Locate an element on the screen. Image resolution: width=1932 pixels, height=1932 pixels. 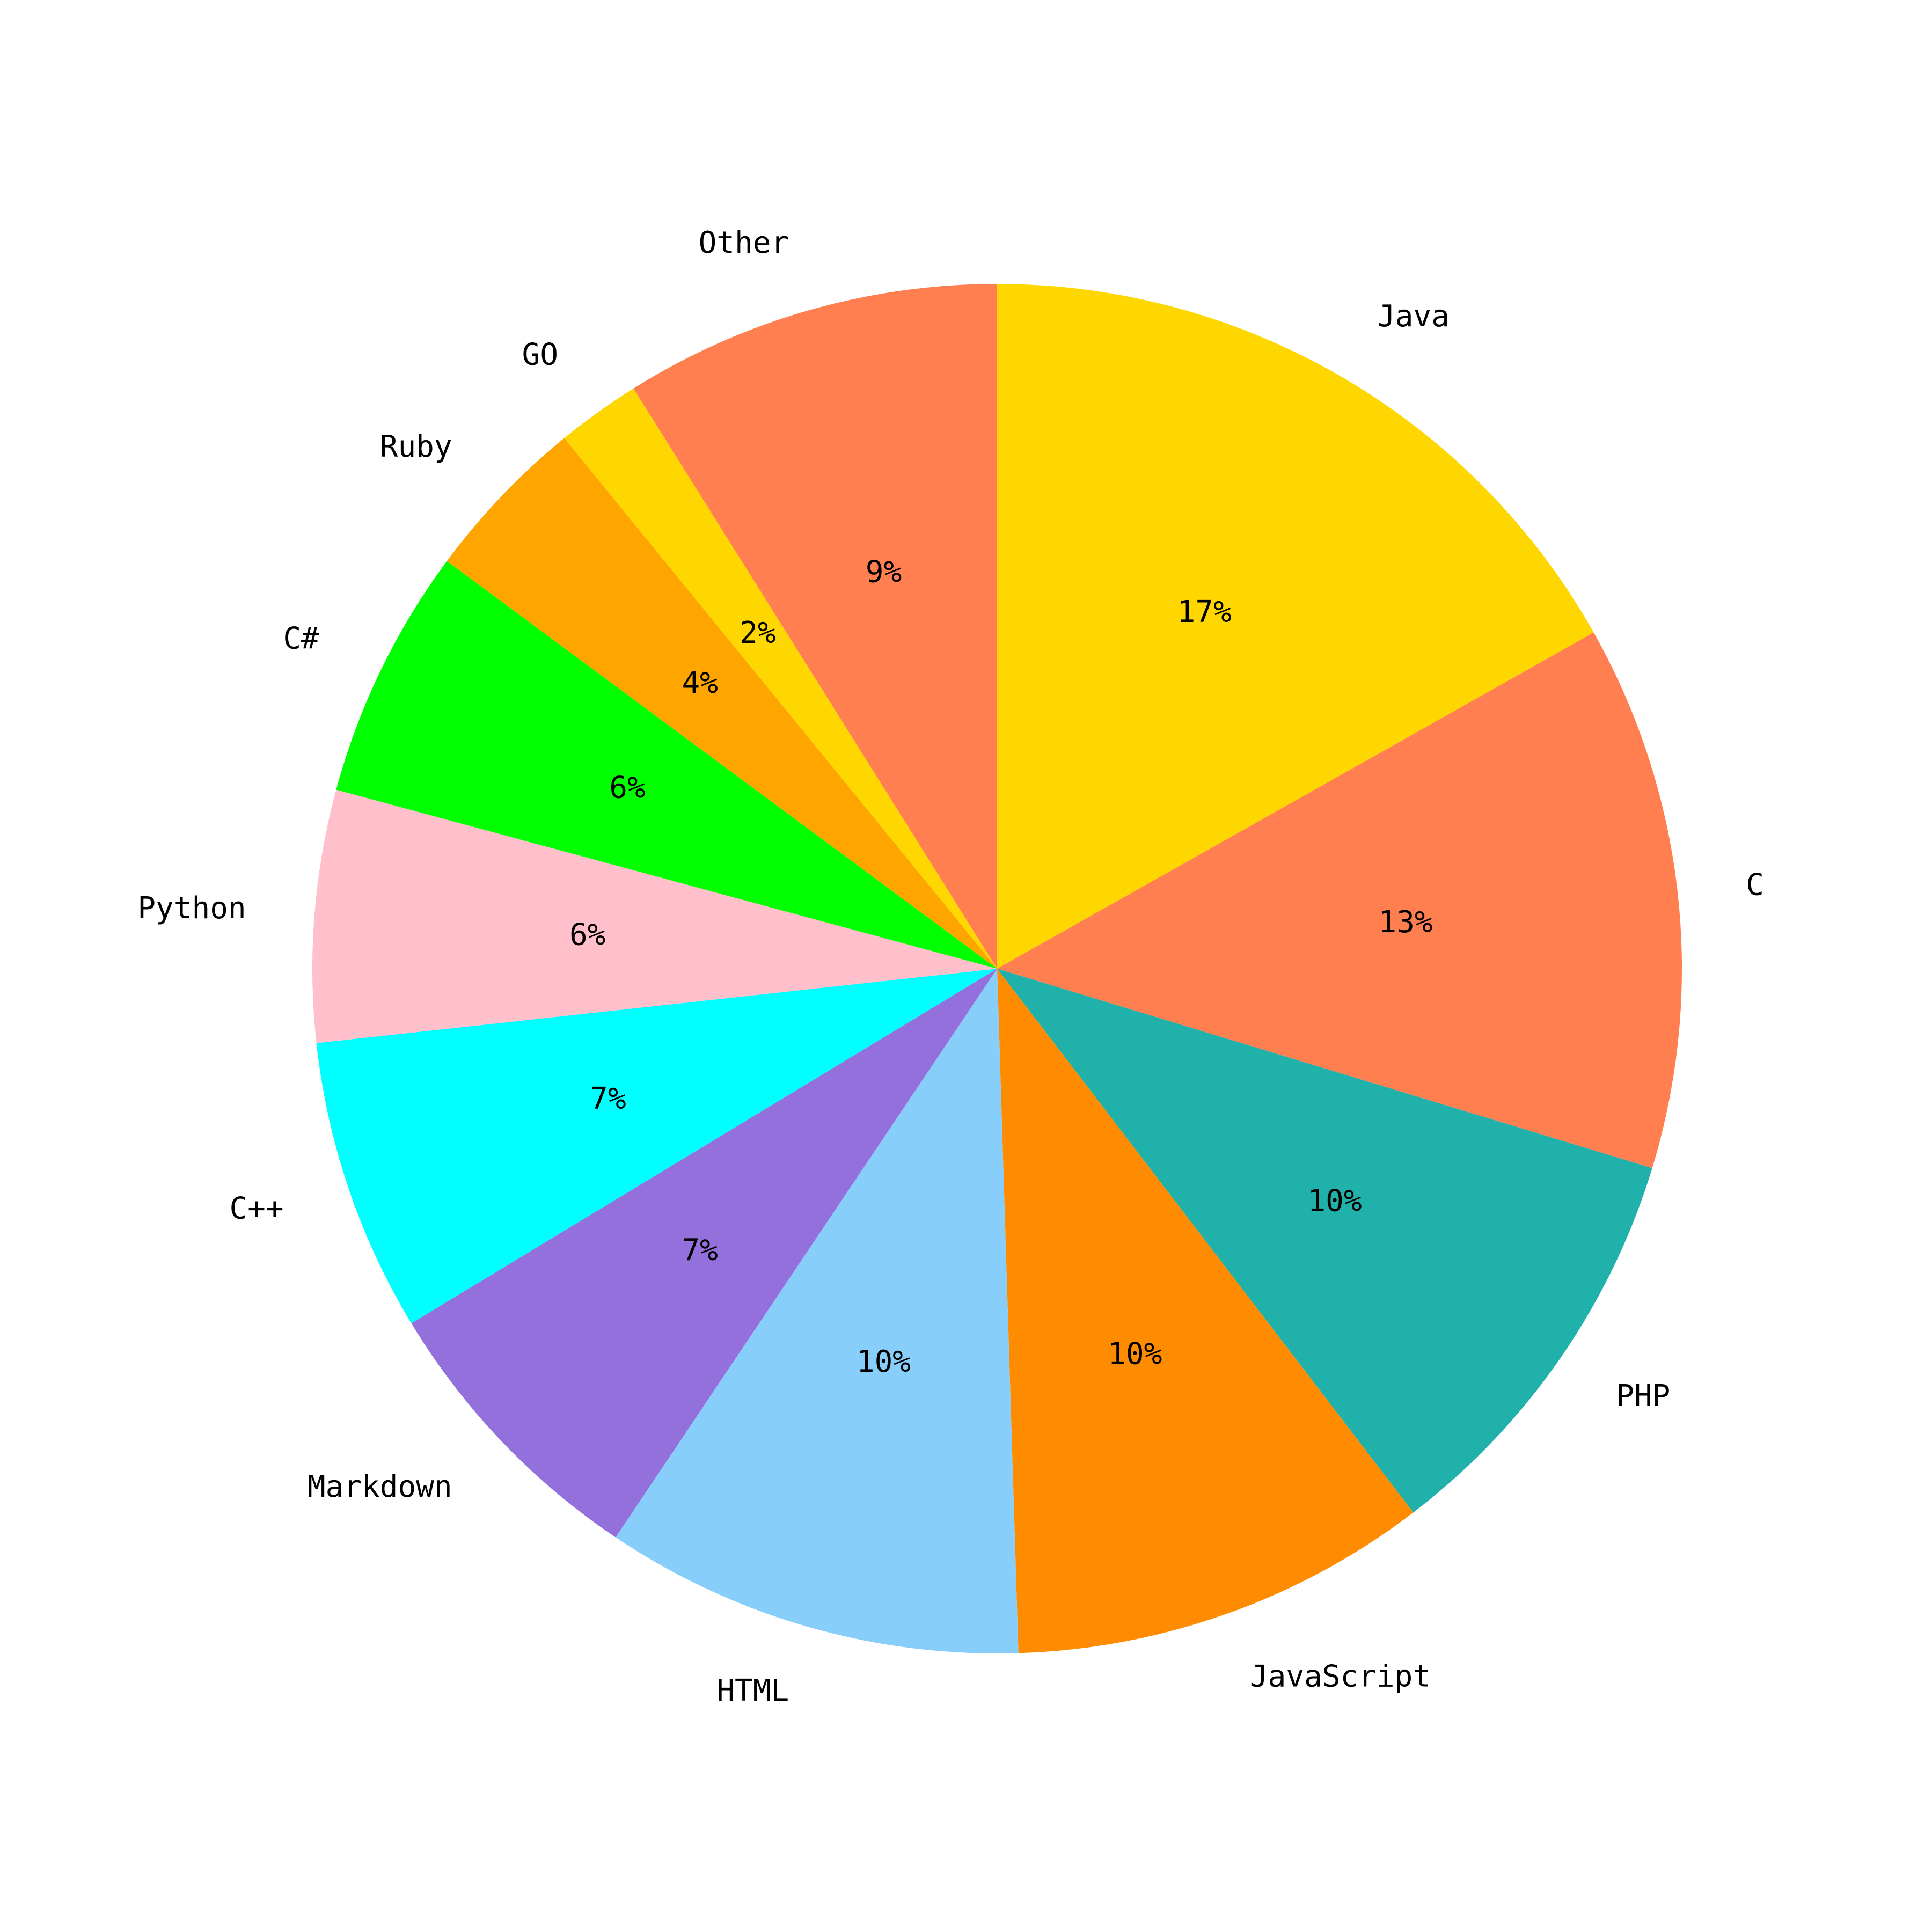
value-label: 17% is located at coordinates (1204, 612).